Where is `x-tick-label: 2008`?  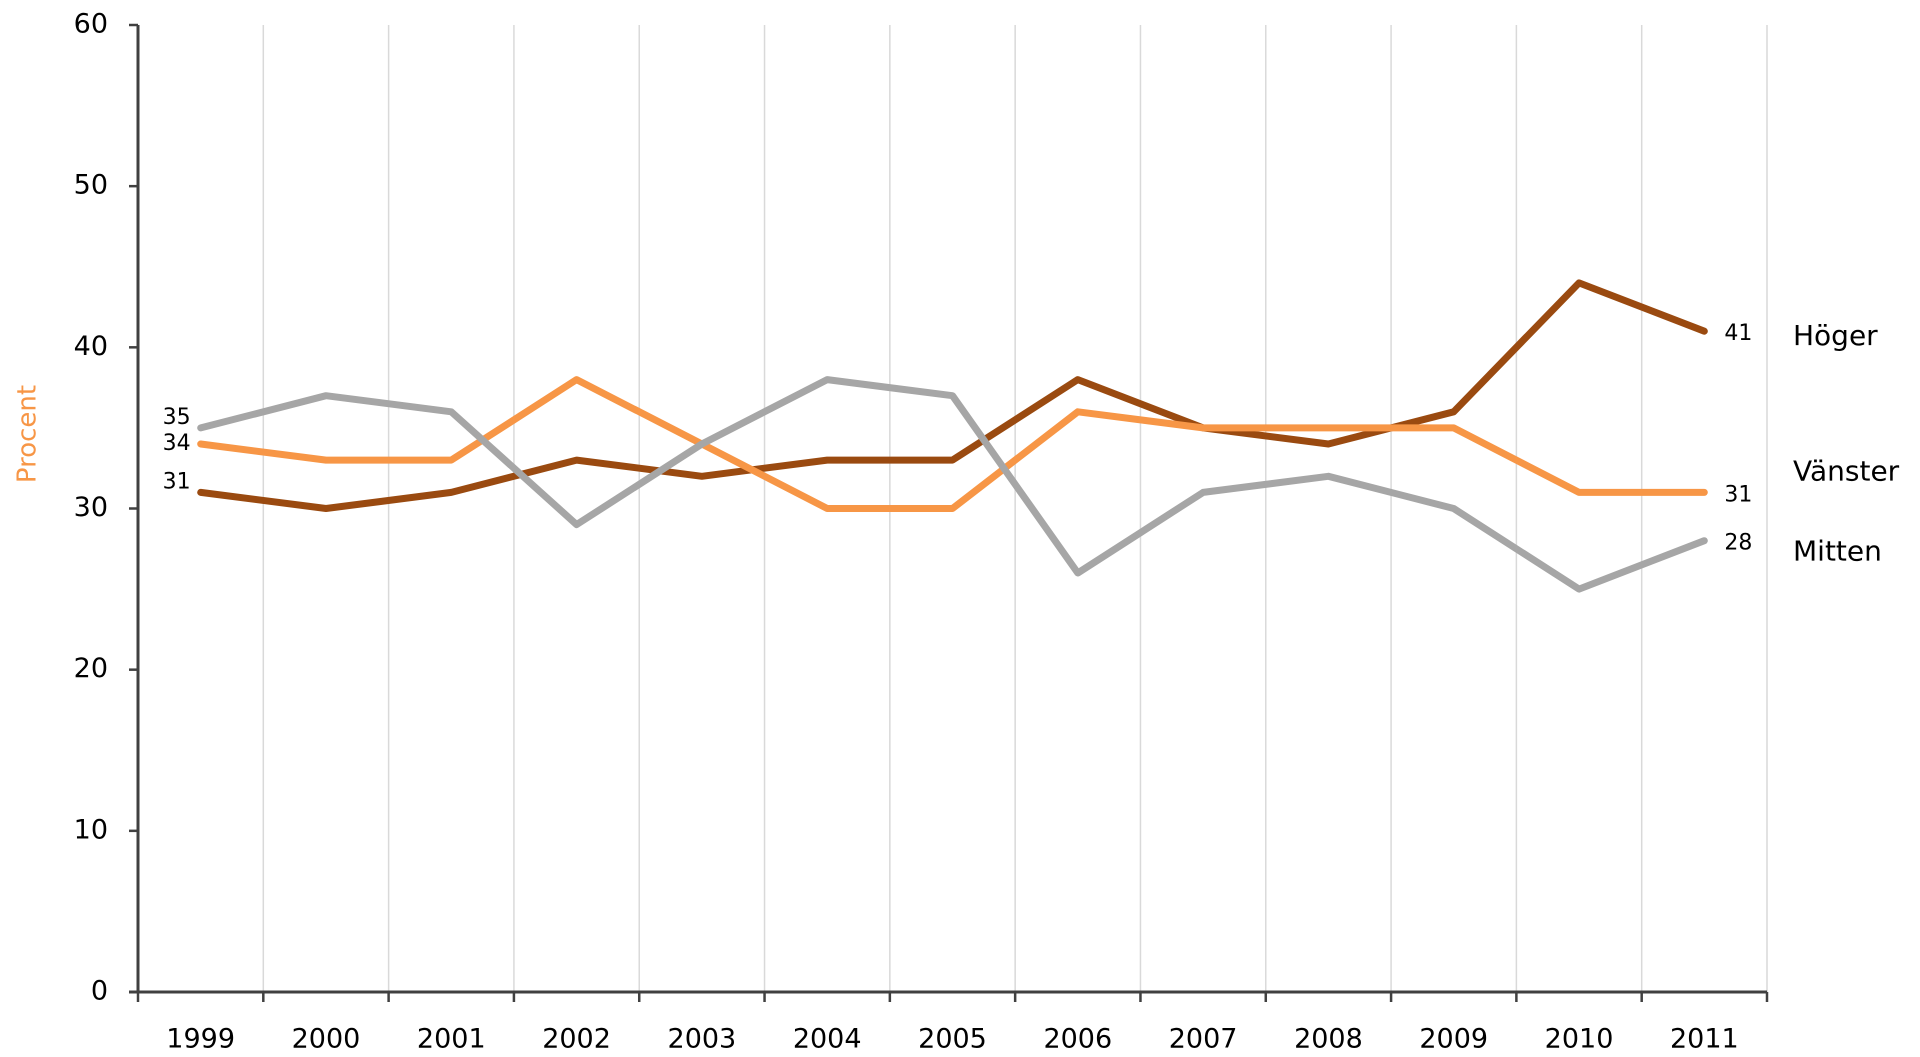 x-tick-label: 2008 is located at coordinates (1328, 1039).